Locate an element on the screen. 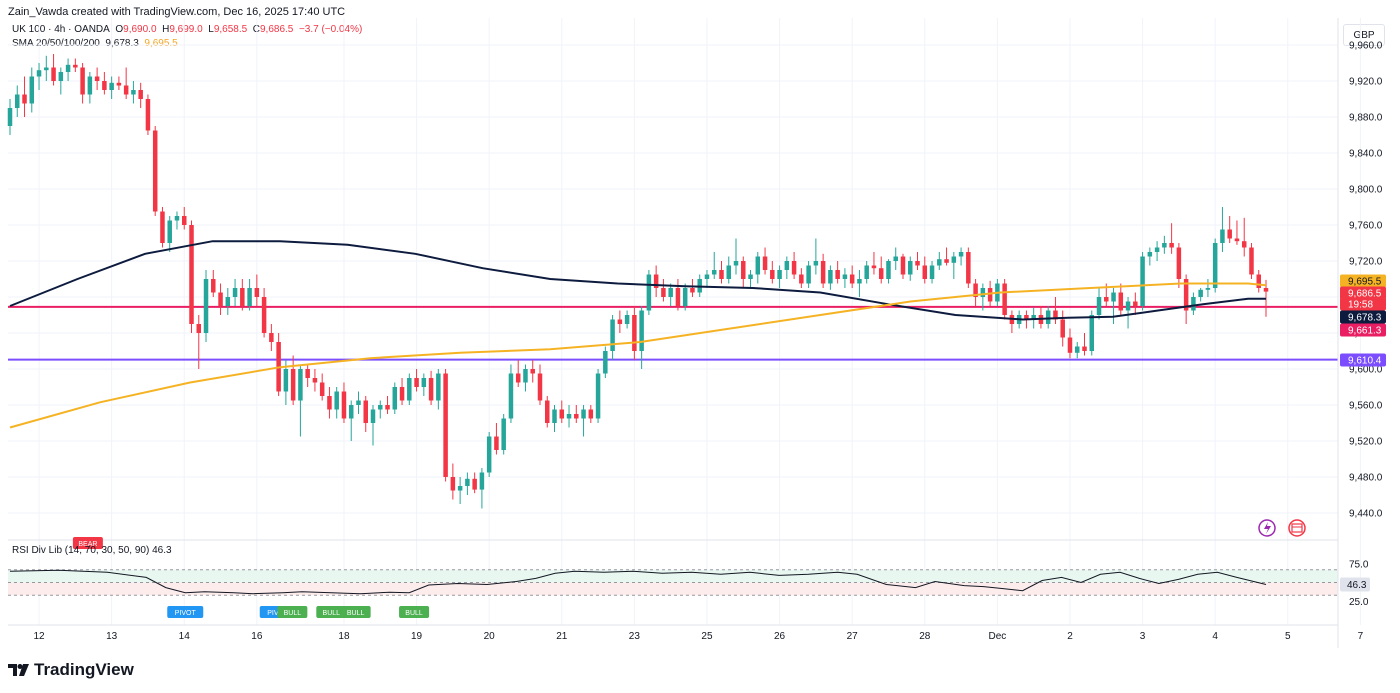 The height and width of the screenshot is (693, 1400). lightning-icon is located at coordinates (1267, 528).